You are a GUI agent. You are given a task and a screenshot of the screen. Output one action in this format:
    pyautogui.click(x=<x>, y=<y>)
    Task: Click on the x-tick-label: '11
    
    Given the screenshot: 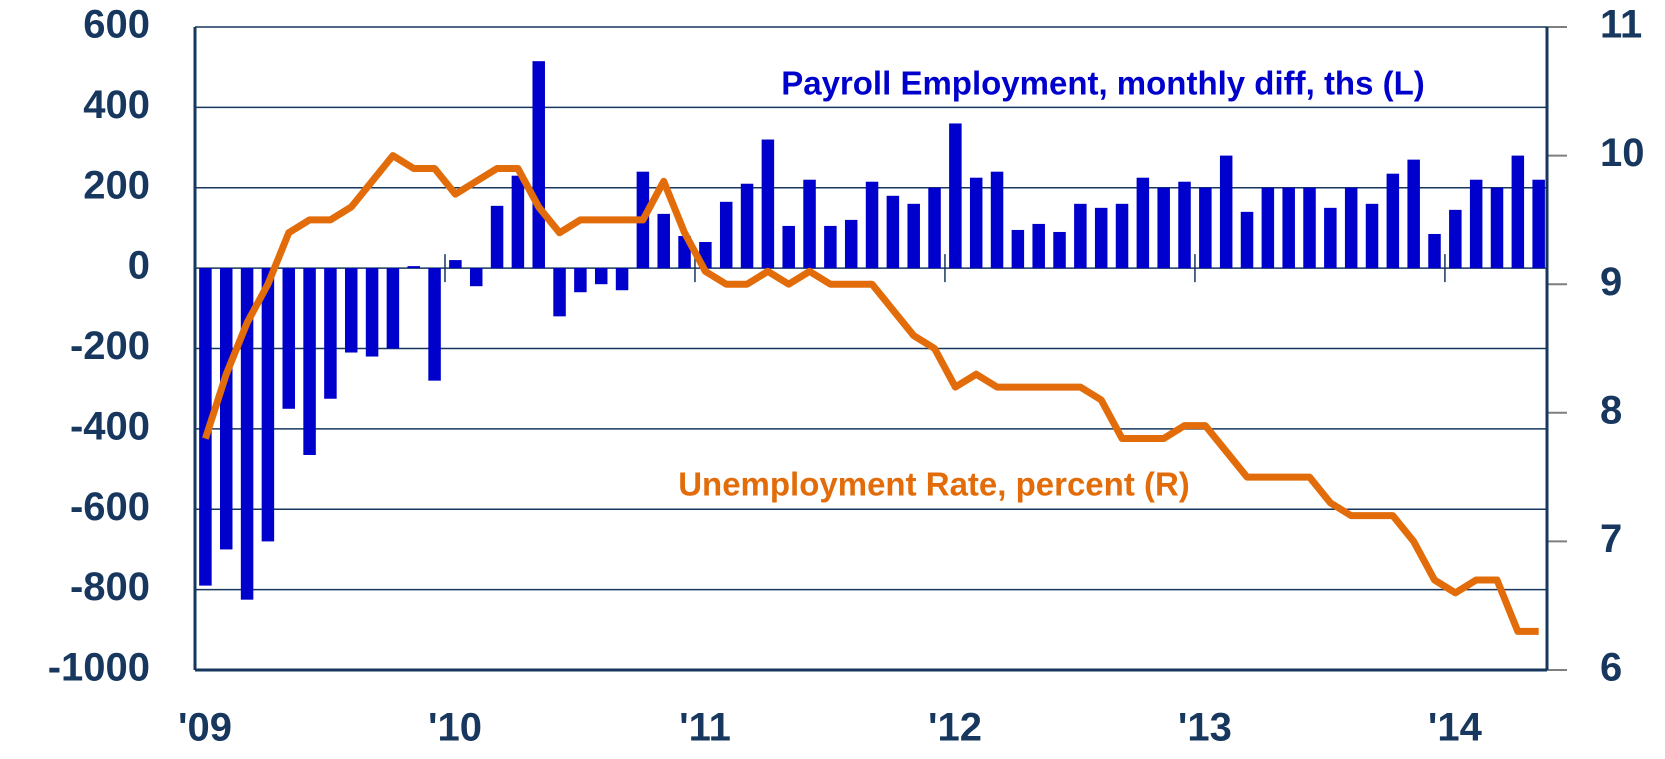 What is the action you would take?
    pyautogui.click(x=705, y=728)
    